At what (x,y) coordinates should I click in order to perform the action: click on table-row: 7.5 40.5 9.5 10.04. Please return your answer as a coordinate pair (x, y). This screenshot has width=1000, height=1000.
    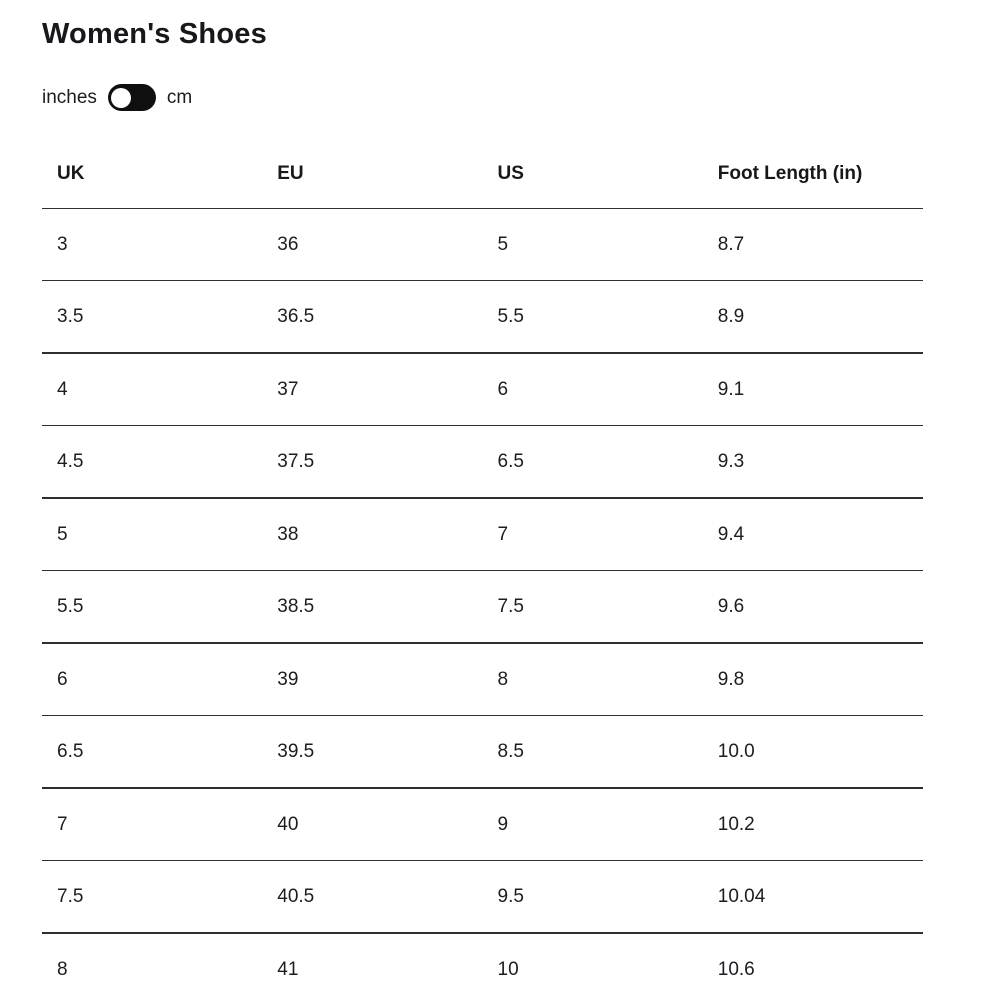
    Looking at the image, I should click on (482, 897).